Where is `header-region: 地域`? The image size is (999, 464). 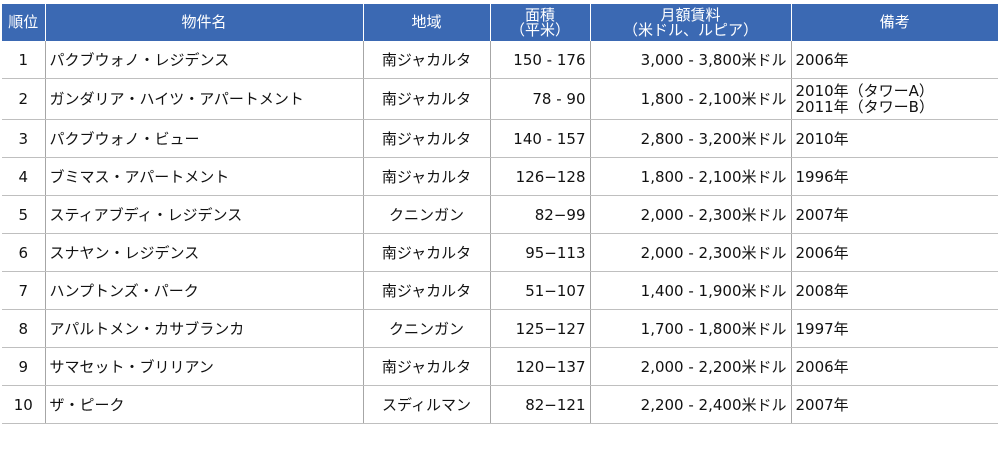
header-region: 地域 is located at coordinates (426, 22).